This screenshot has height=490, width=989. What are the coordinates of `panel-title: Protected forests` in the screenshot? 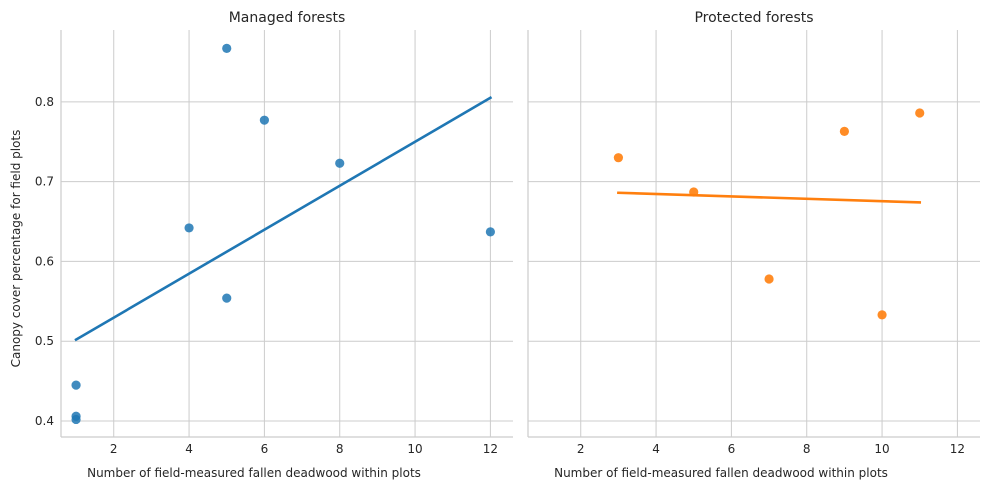 It's located at (753, 18).